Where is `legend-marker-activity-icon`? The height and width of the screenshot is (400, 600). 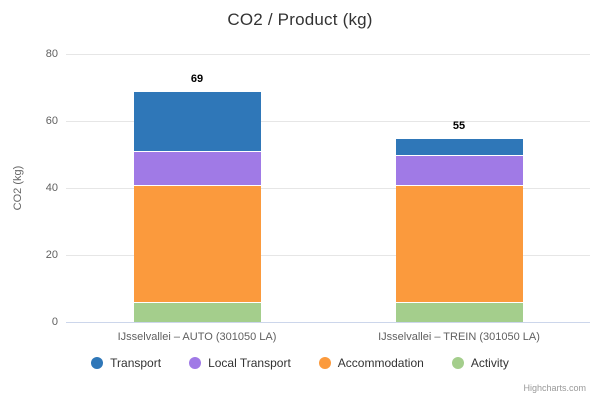
legend-marker-activity-icon is located at coordinates (457, 363).